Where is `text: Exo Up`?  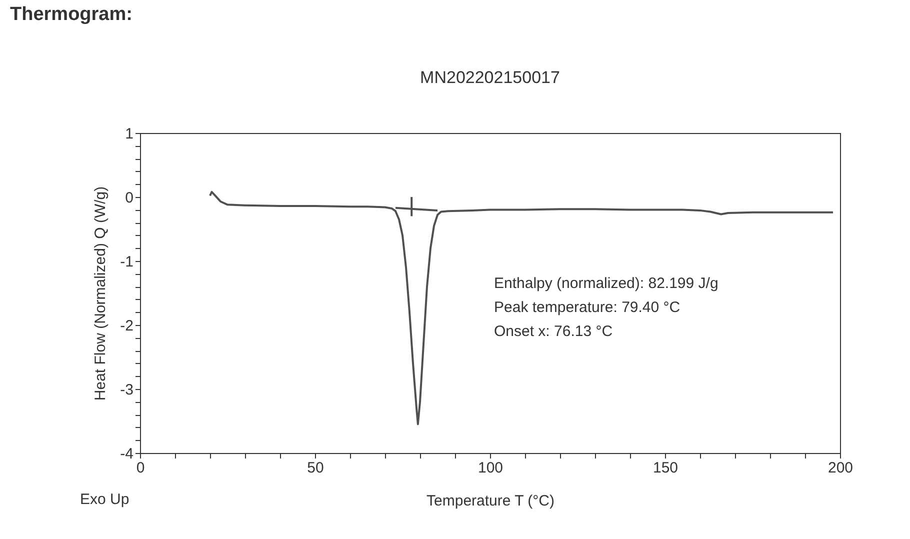
text: Exo Up is located at coordinates (105, 499).